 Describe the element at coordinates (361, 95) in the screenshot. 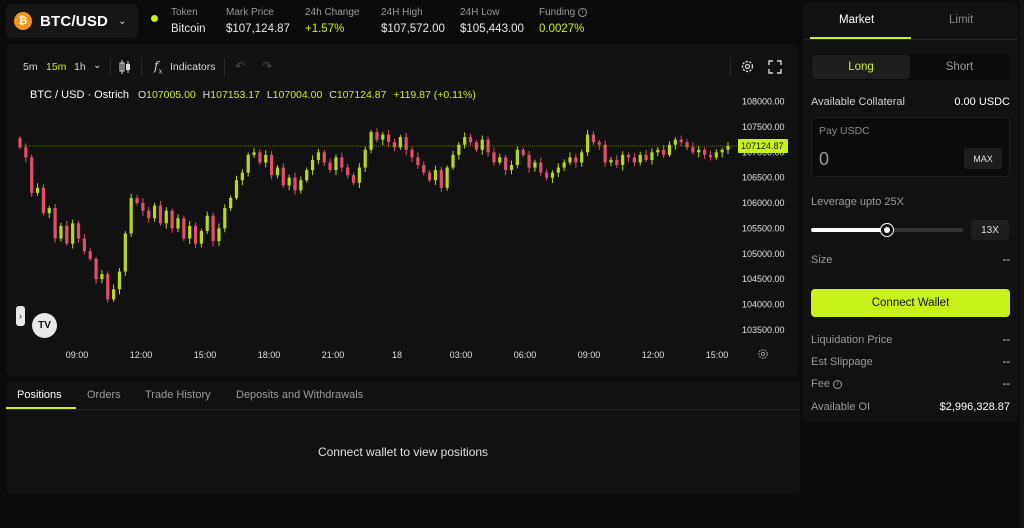

I see `close-value: 107124.87` at that location.